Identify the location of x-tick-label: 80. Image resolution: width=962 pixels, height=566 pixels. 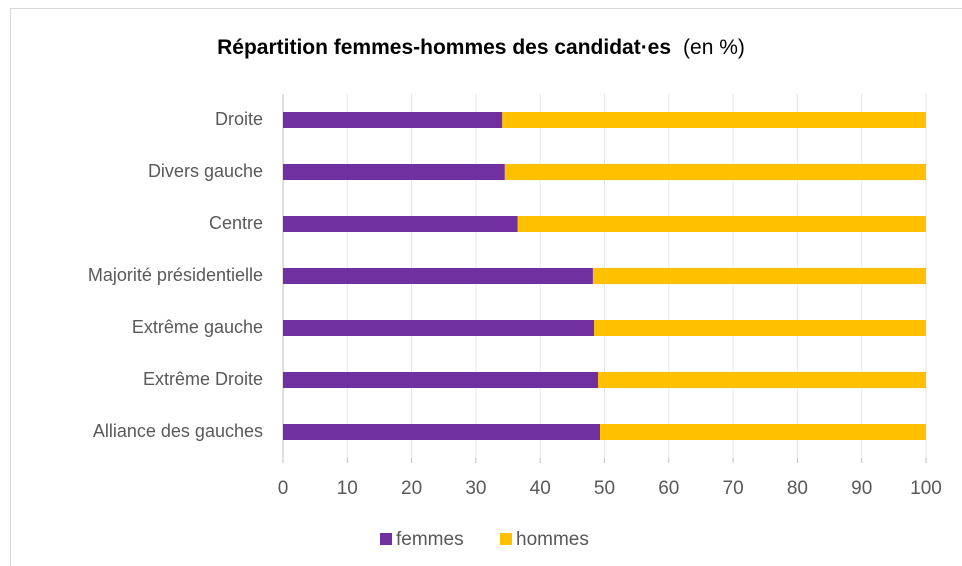
(797, 488).